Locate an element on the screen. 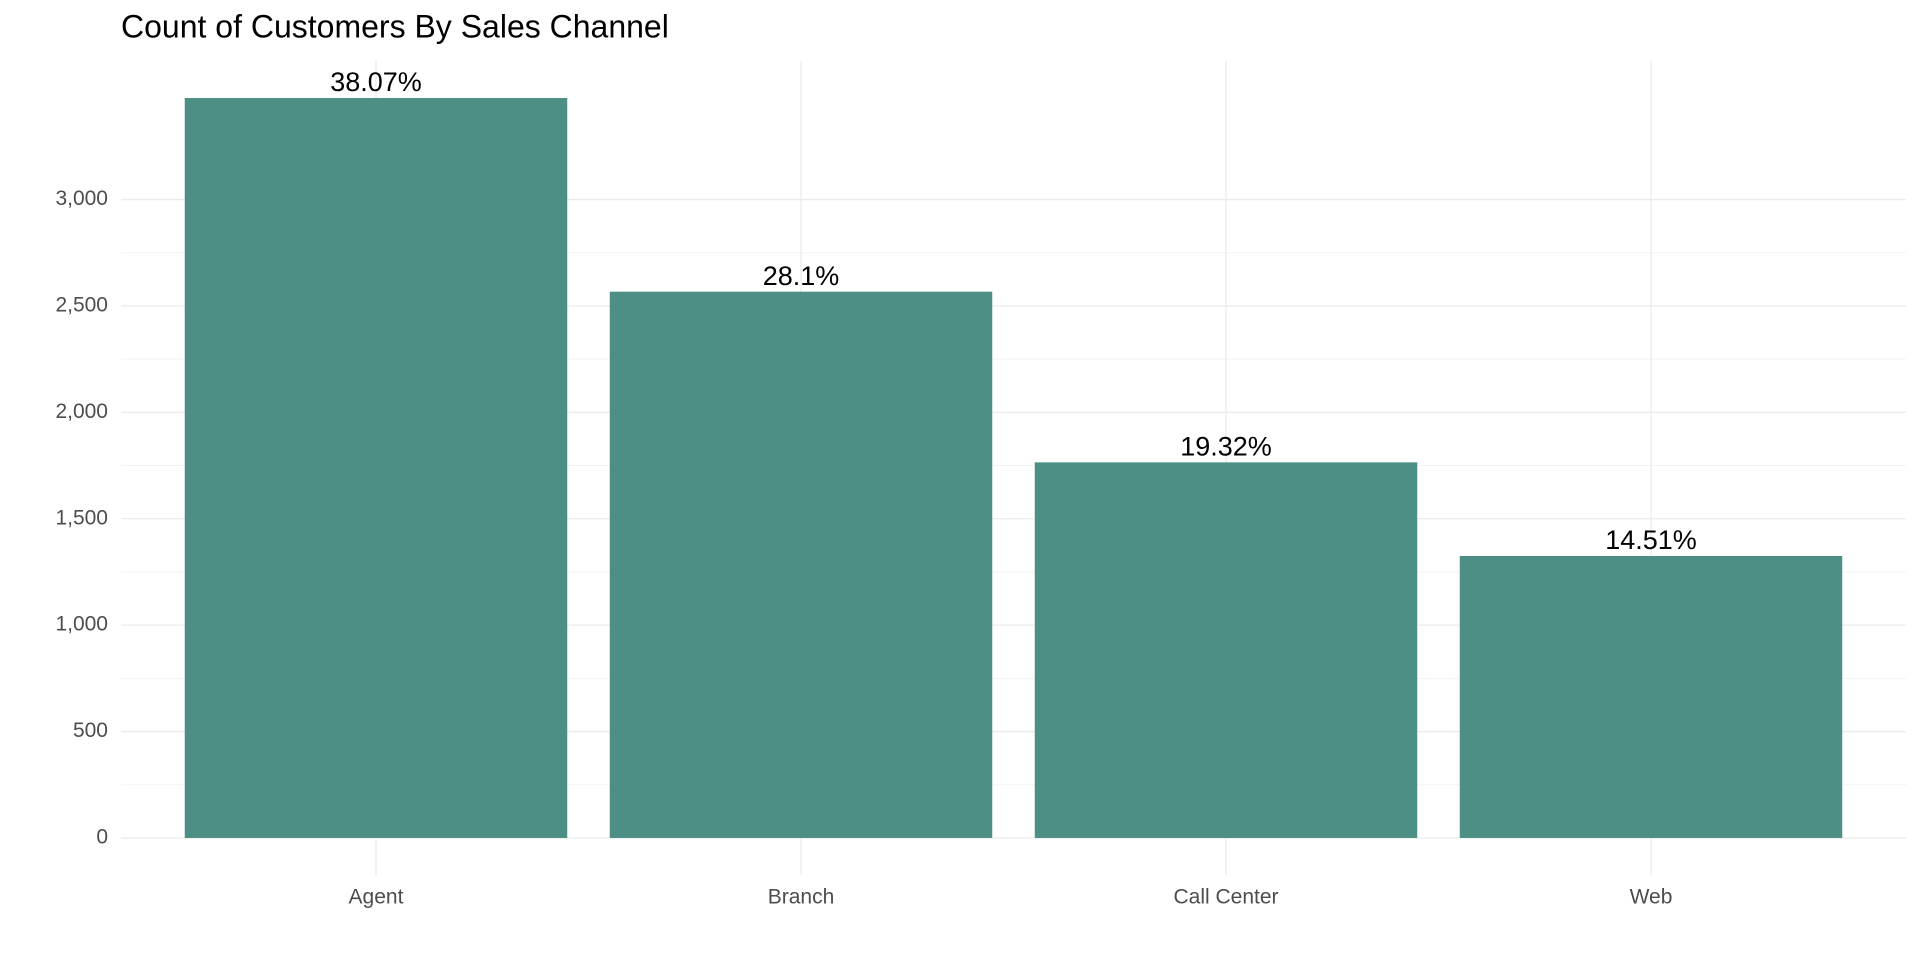 The image size is (1920, 960). x-tick-label: Call Center is located at coordinates (1225, 897).